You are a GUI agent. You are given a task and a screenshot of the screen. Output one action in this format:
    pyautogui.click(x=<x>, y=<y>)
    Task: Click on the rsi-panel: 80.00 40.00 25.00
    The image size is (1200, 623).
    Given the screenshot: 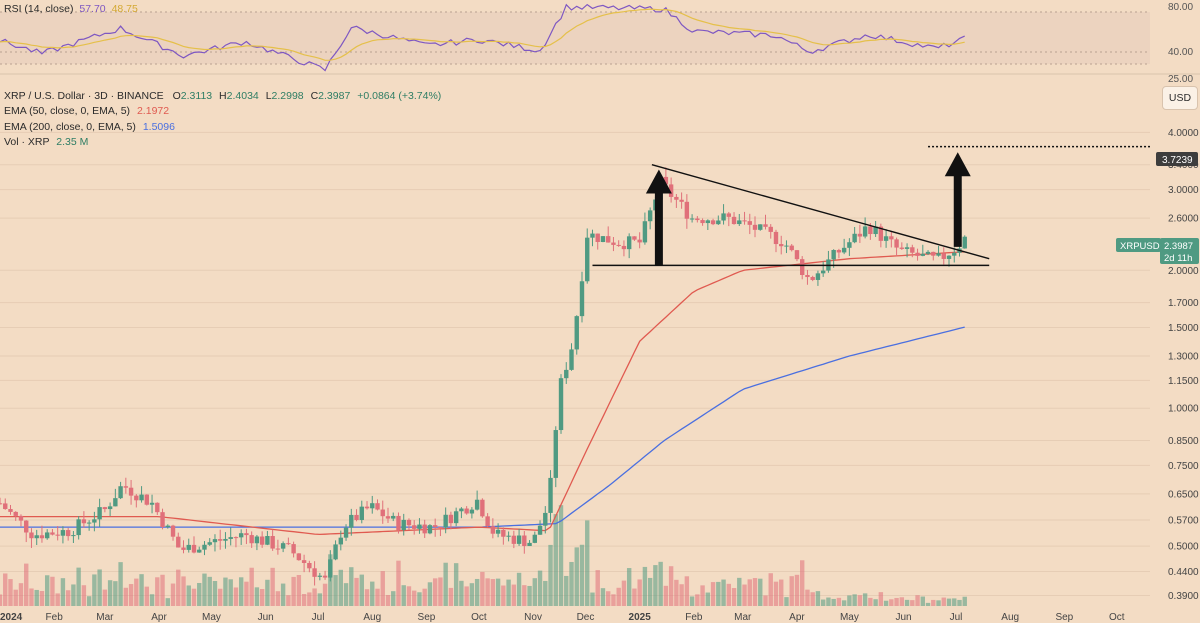 What is the action you would take?
    pyautogui.click(x=596, y=43)
    